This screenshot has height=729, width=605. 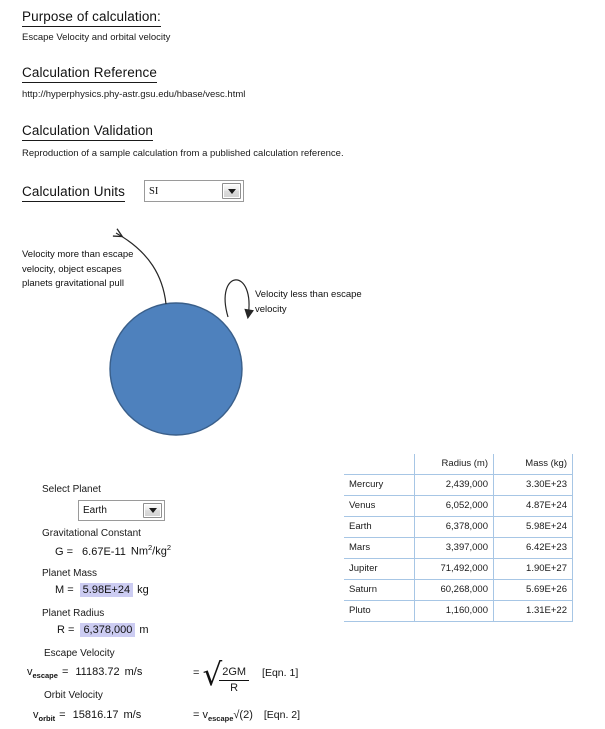 I want to click on planet-table-header: Radius (m) Mass (kg), so click(x=458, y=464).